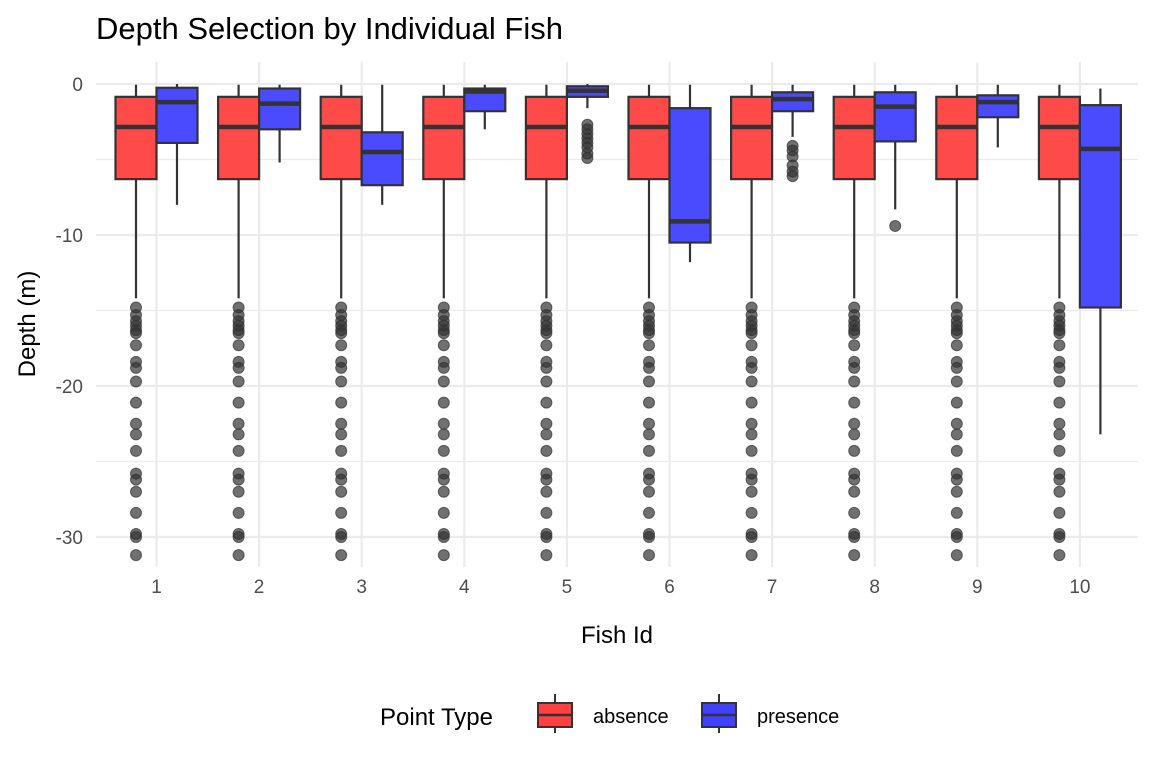 This screenshot has height=773, width=1152. What do you see at coordinates (27, 324) in the screenshot?
I see `y-axis-label: Depth (m)` at bounding box center [27, 324].